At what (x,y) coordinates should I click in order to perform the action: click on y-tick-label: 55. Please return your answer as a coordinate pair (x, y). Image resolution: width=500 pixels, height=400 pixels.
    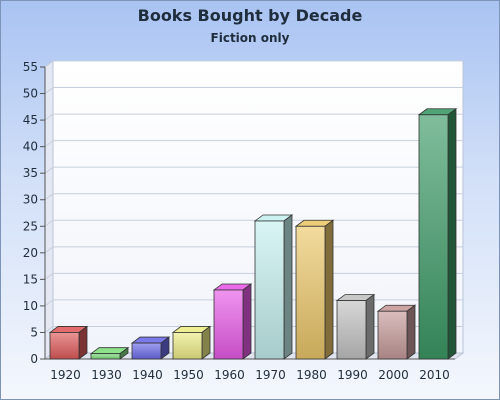
    Looking at the image, I should click on (30, 67).